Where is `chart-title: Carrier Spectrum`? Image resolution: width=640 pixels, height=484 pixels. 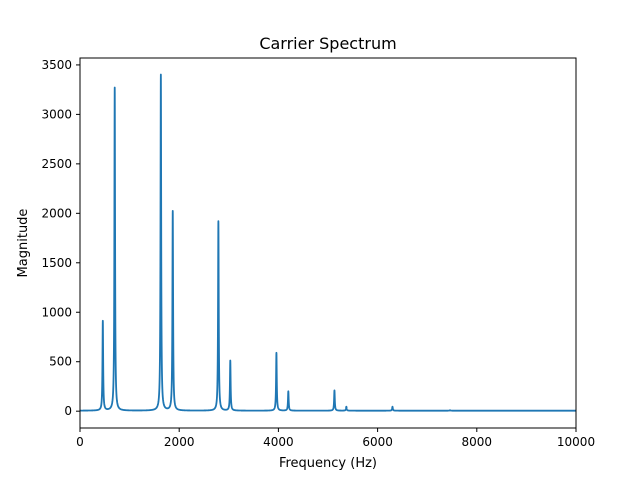 chart-title: Carrier Spectrum is located at coordinates (327, 43).